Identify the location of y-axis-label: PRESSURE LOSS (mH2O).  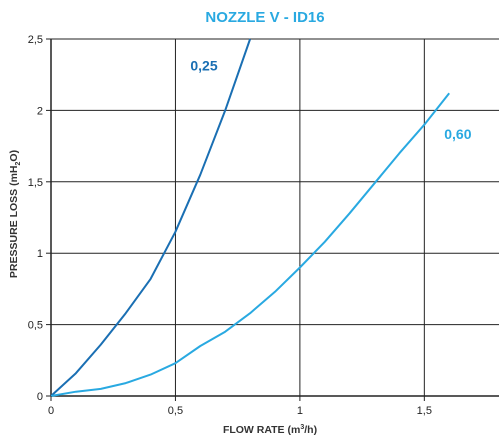
(15, 214).